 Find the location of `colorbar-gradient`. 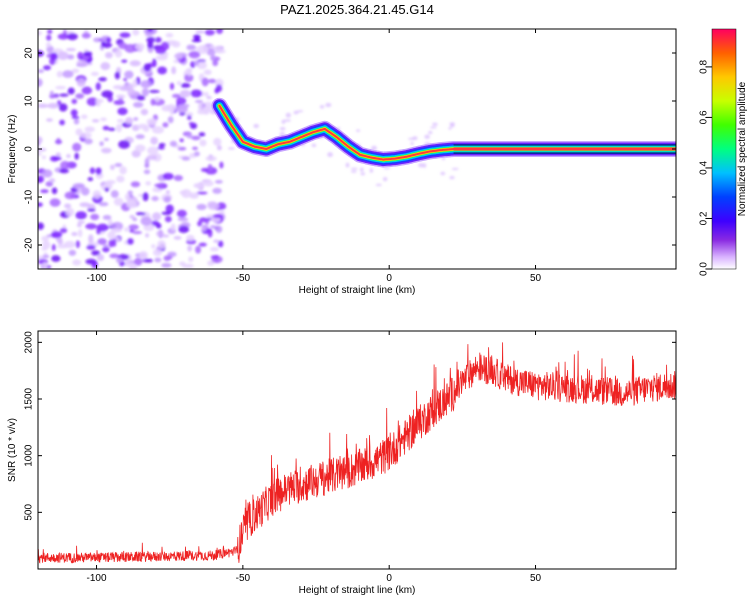

colorbar-gradient is located at coordinates (724, 149).